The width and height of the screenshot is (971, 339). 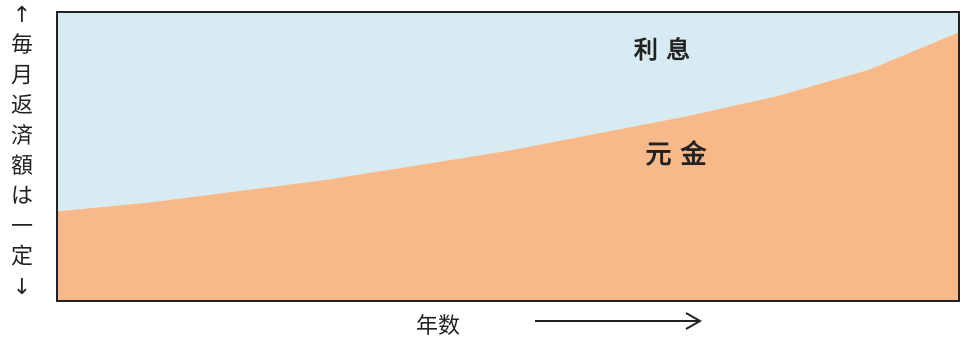 I want to click on y-axis-label-char: 定, so click(x=22, y=257).